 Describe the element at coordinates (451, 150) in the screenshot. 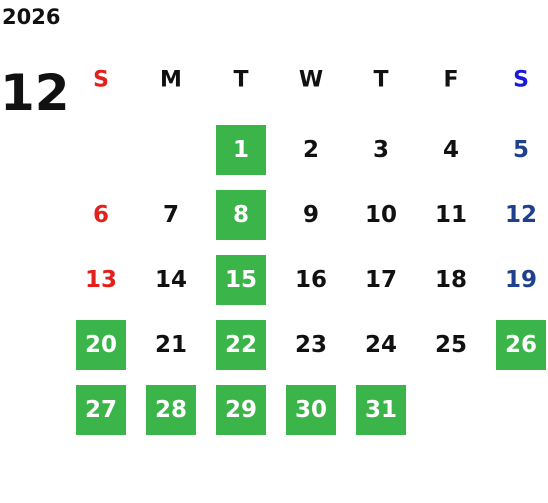

I see `day-number: 4` at that location.